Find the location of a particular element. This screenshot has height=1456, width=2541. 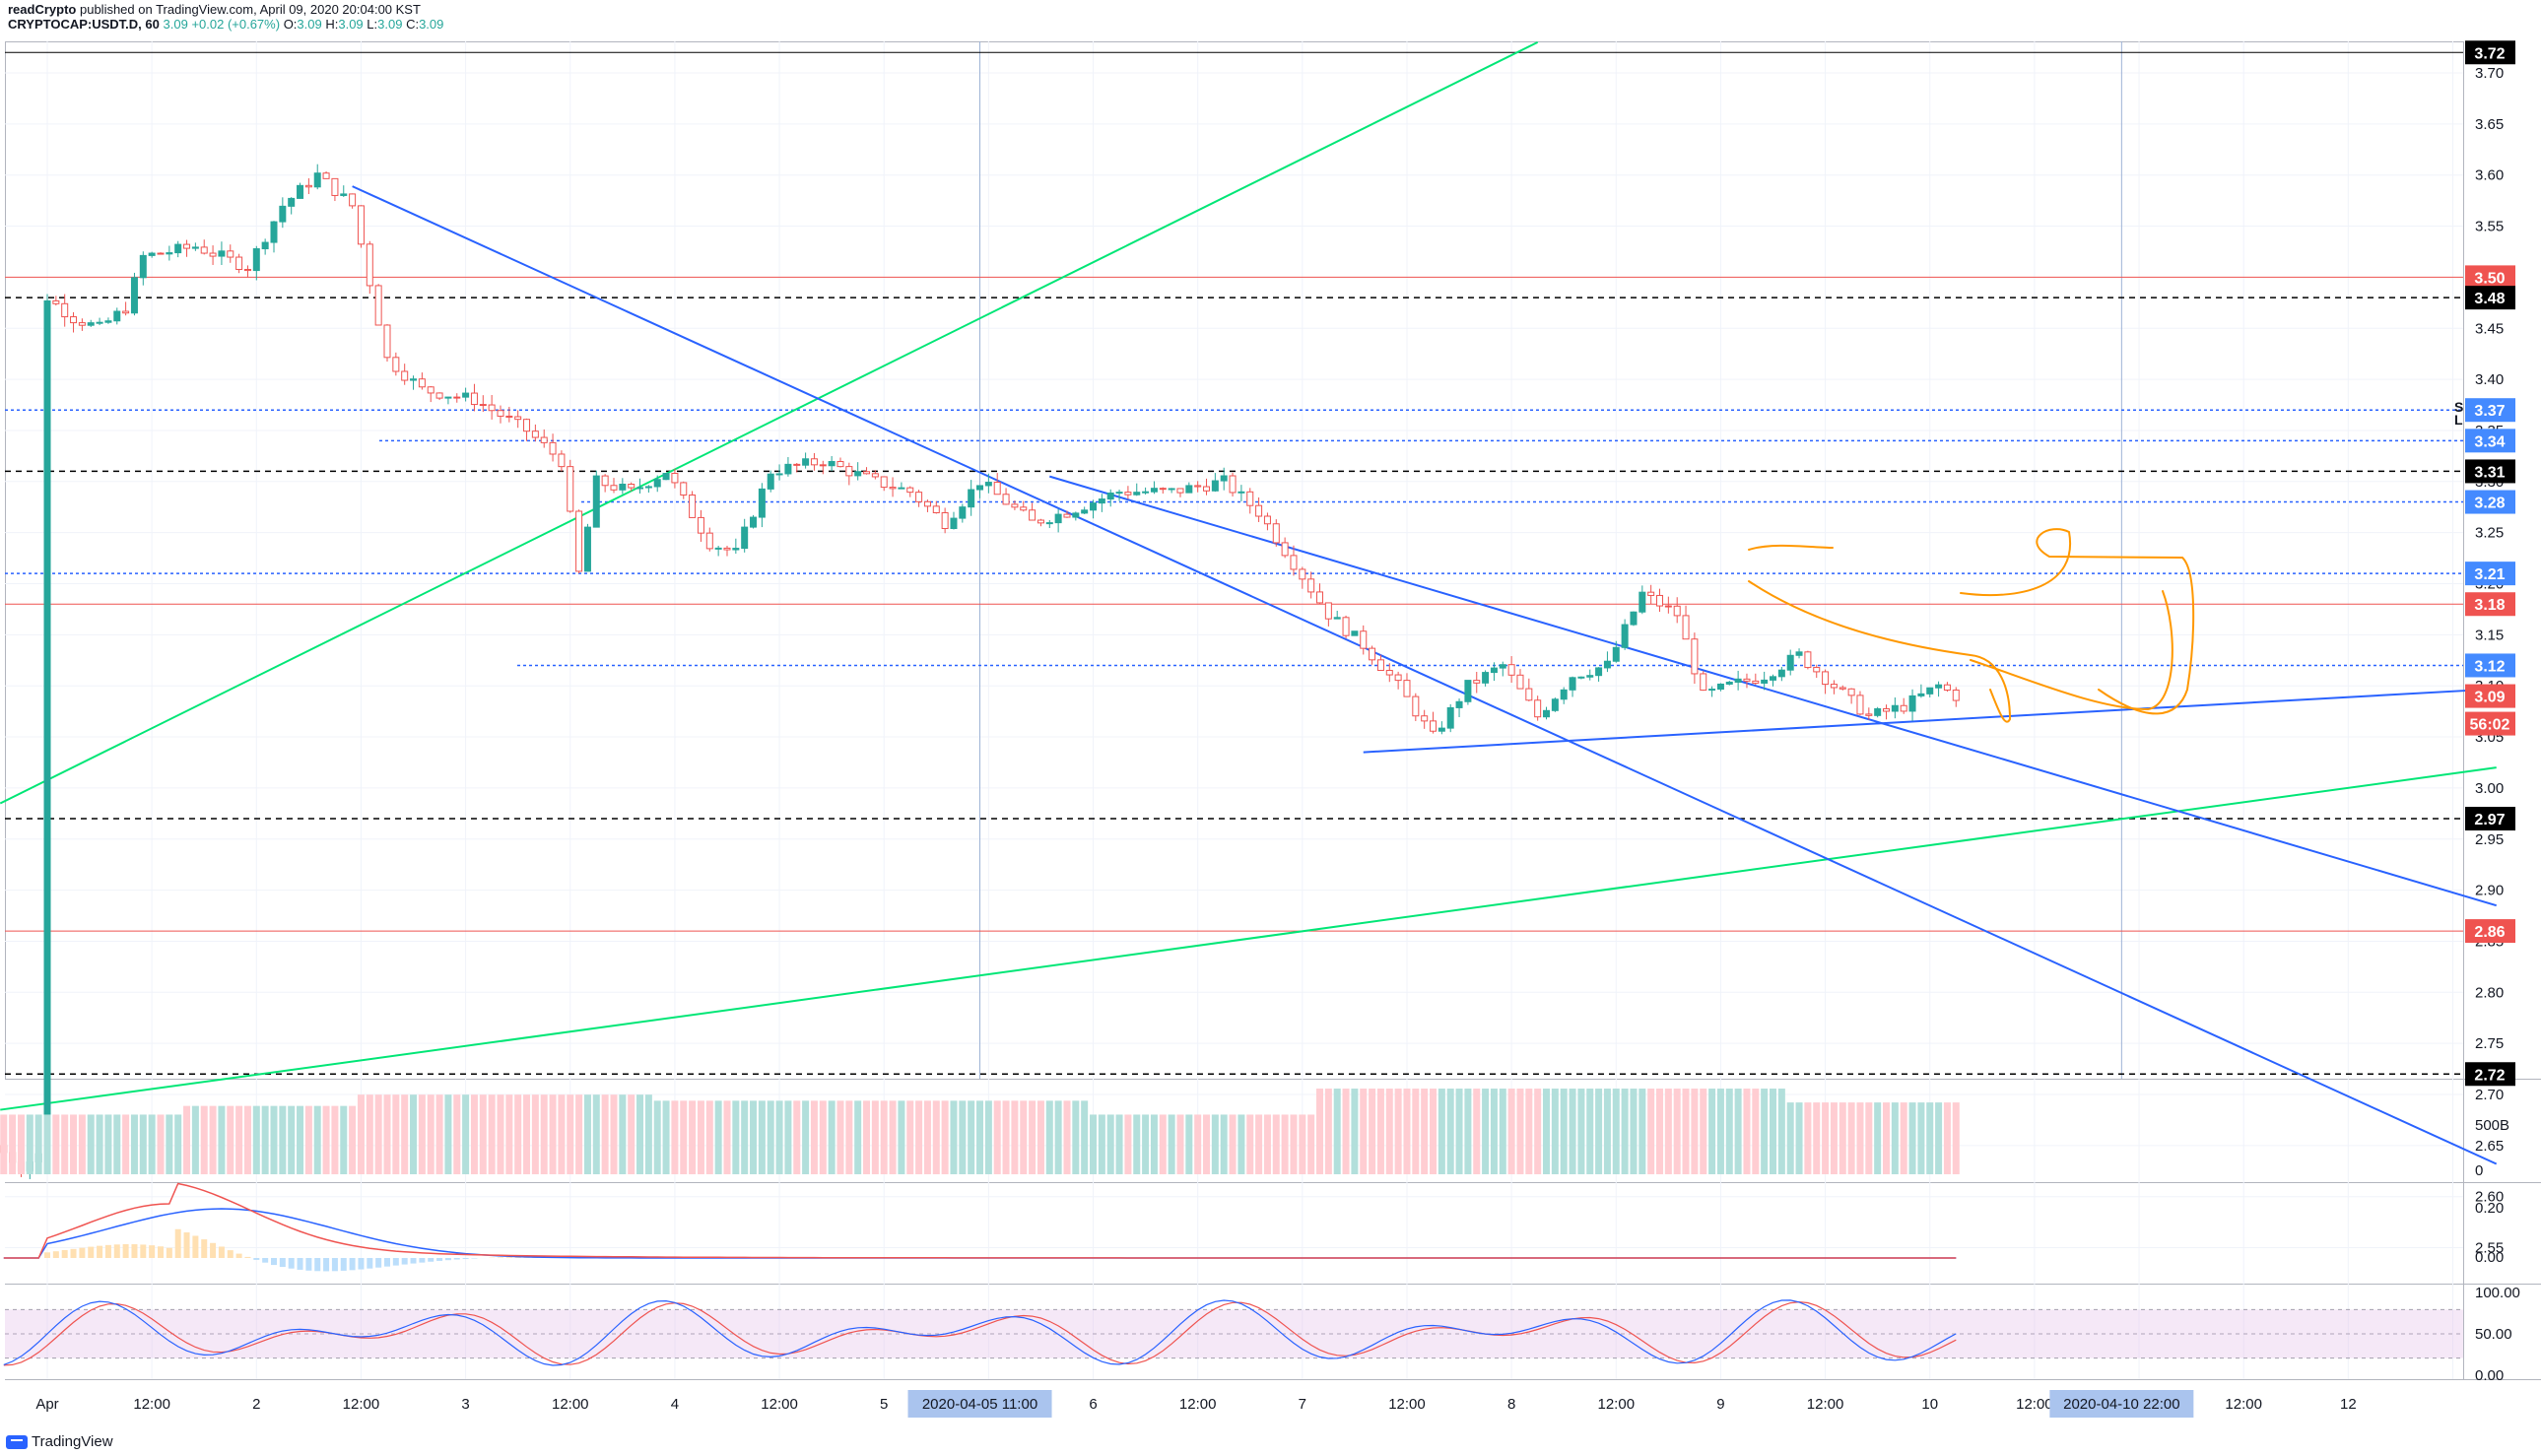

time-tick-label: 2 is located at coordinates (256, 1404).